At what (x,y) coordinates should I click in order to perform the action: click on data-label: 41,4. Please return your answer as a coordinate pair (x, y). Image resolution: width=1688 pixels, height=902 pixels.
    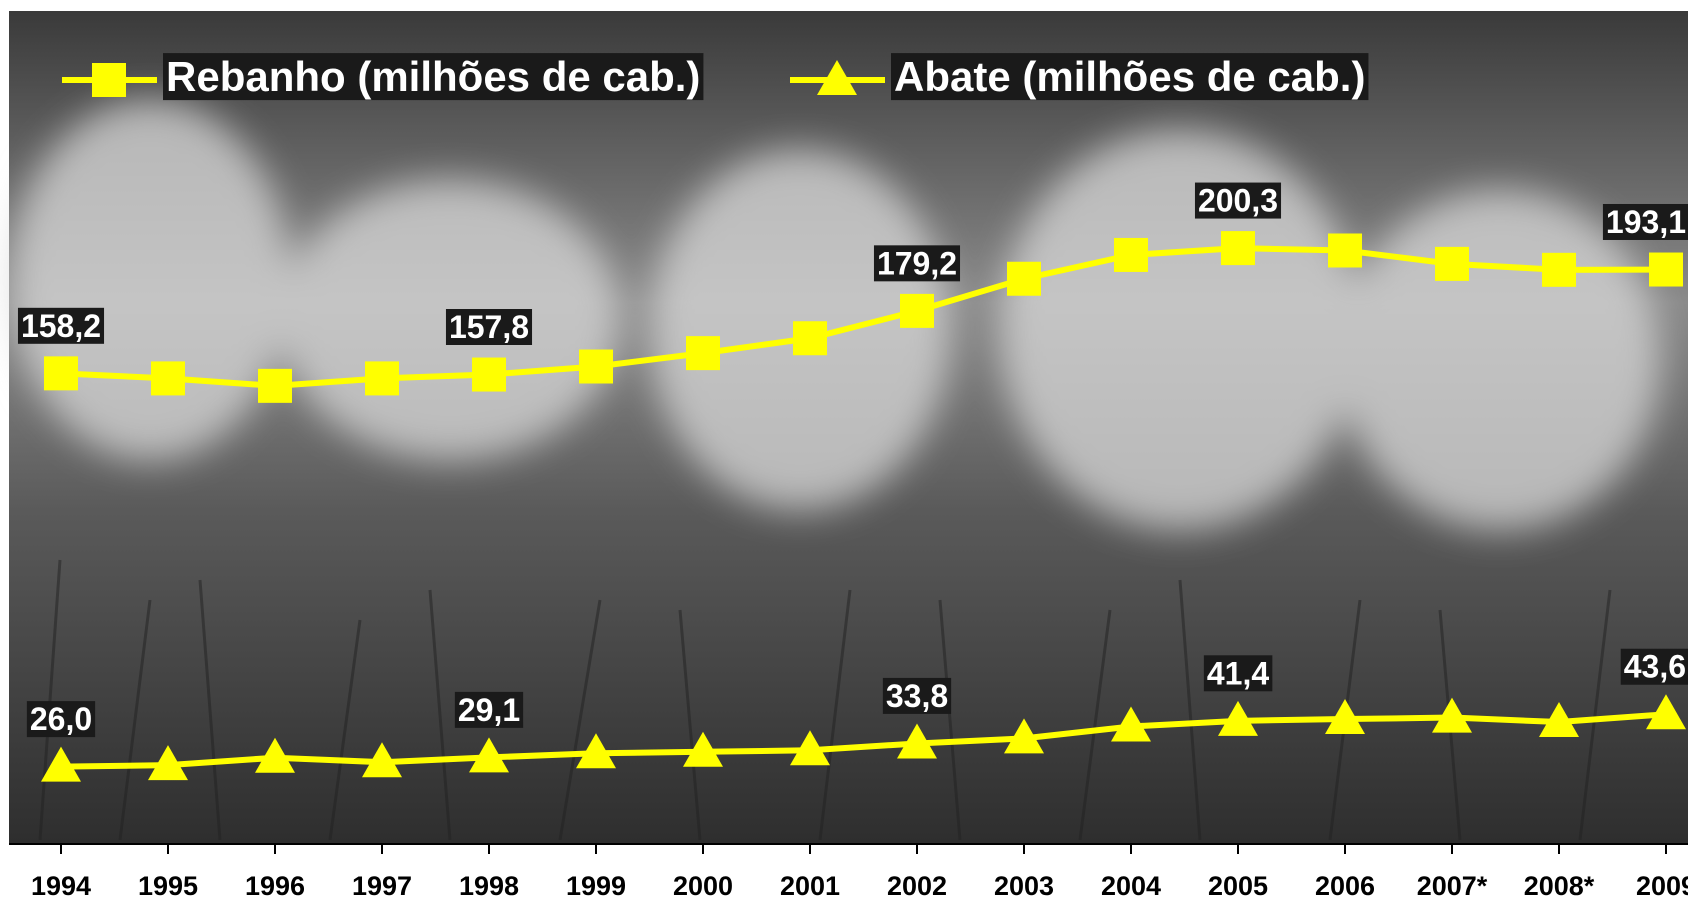
    Looking at the image, I should click on (1238, 673).